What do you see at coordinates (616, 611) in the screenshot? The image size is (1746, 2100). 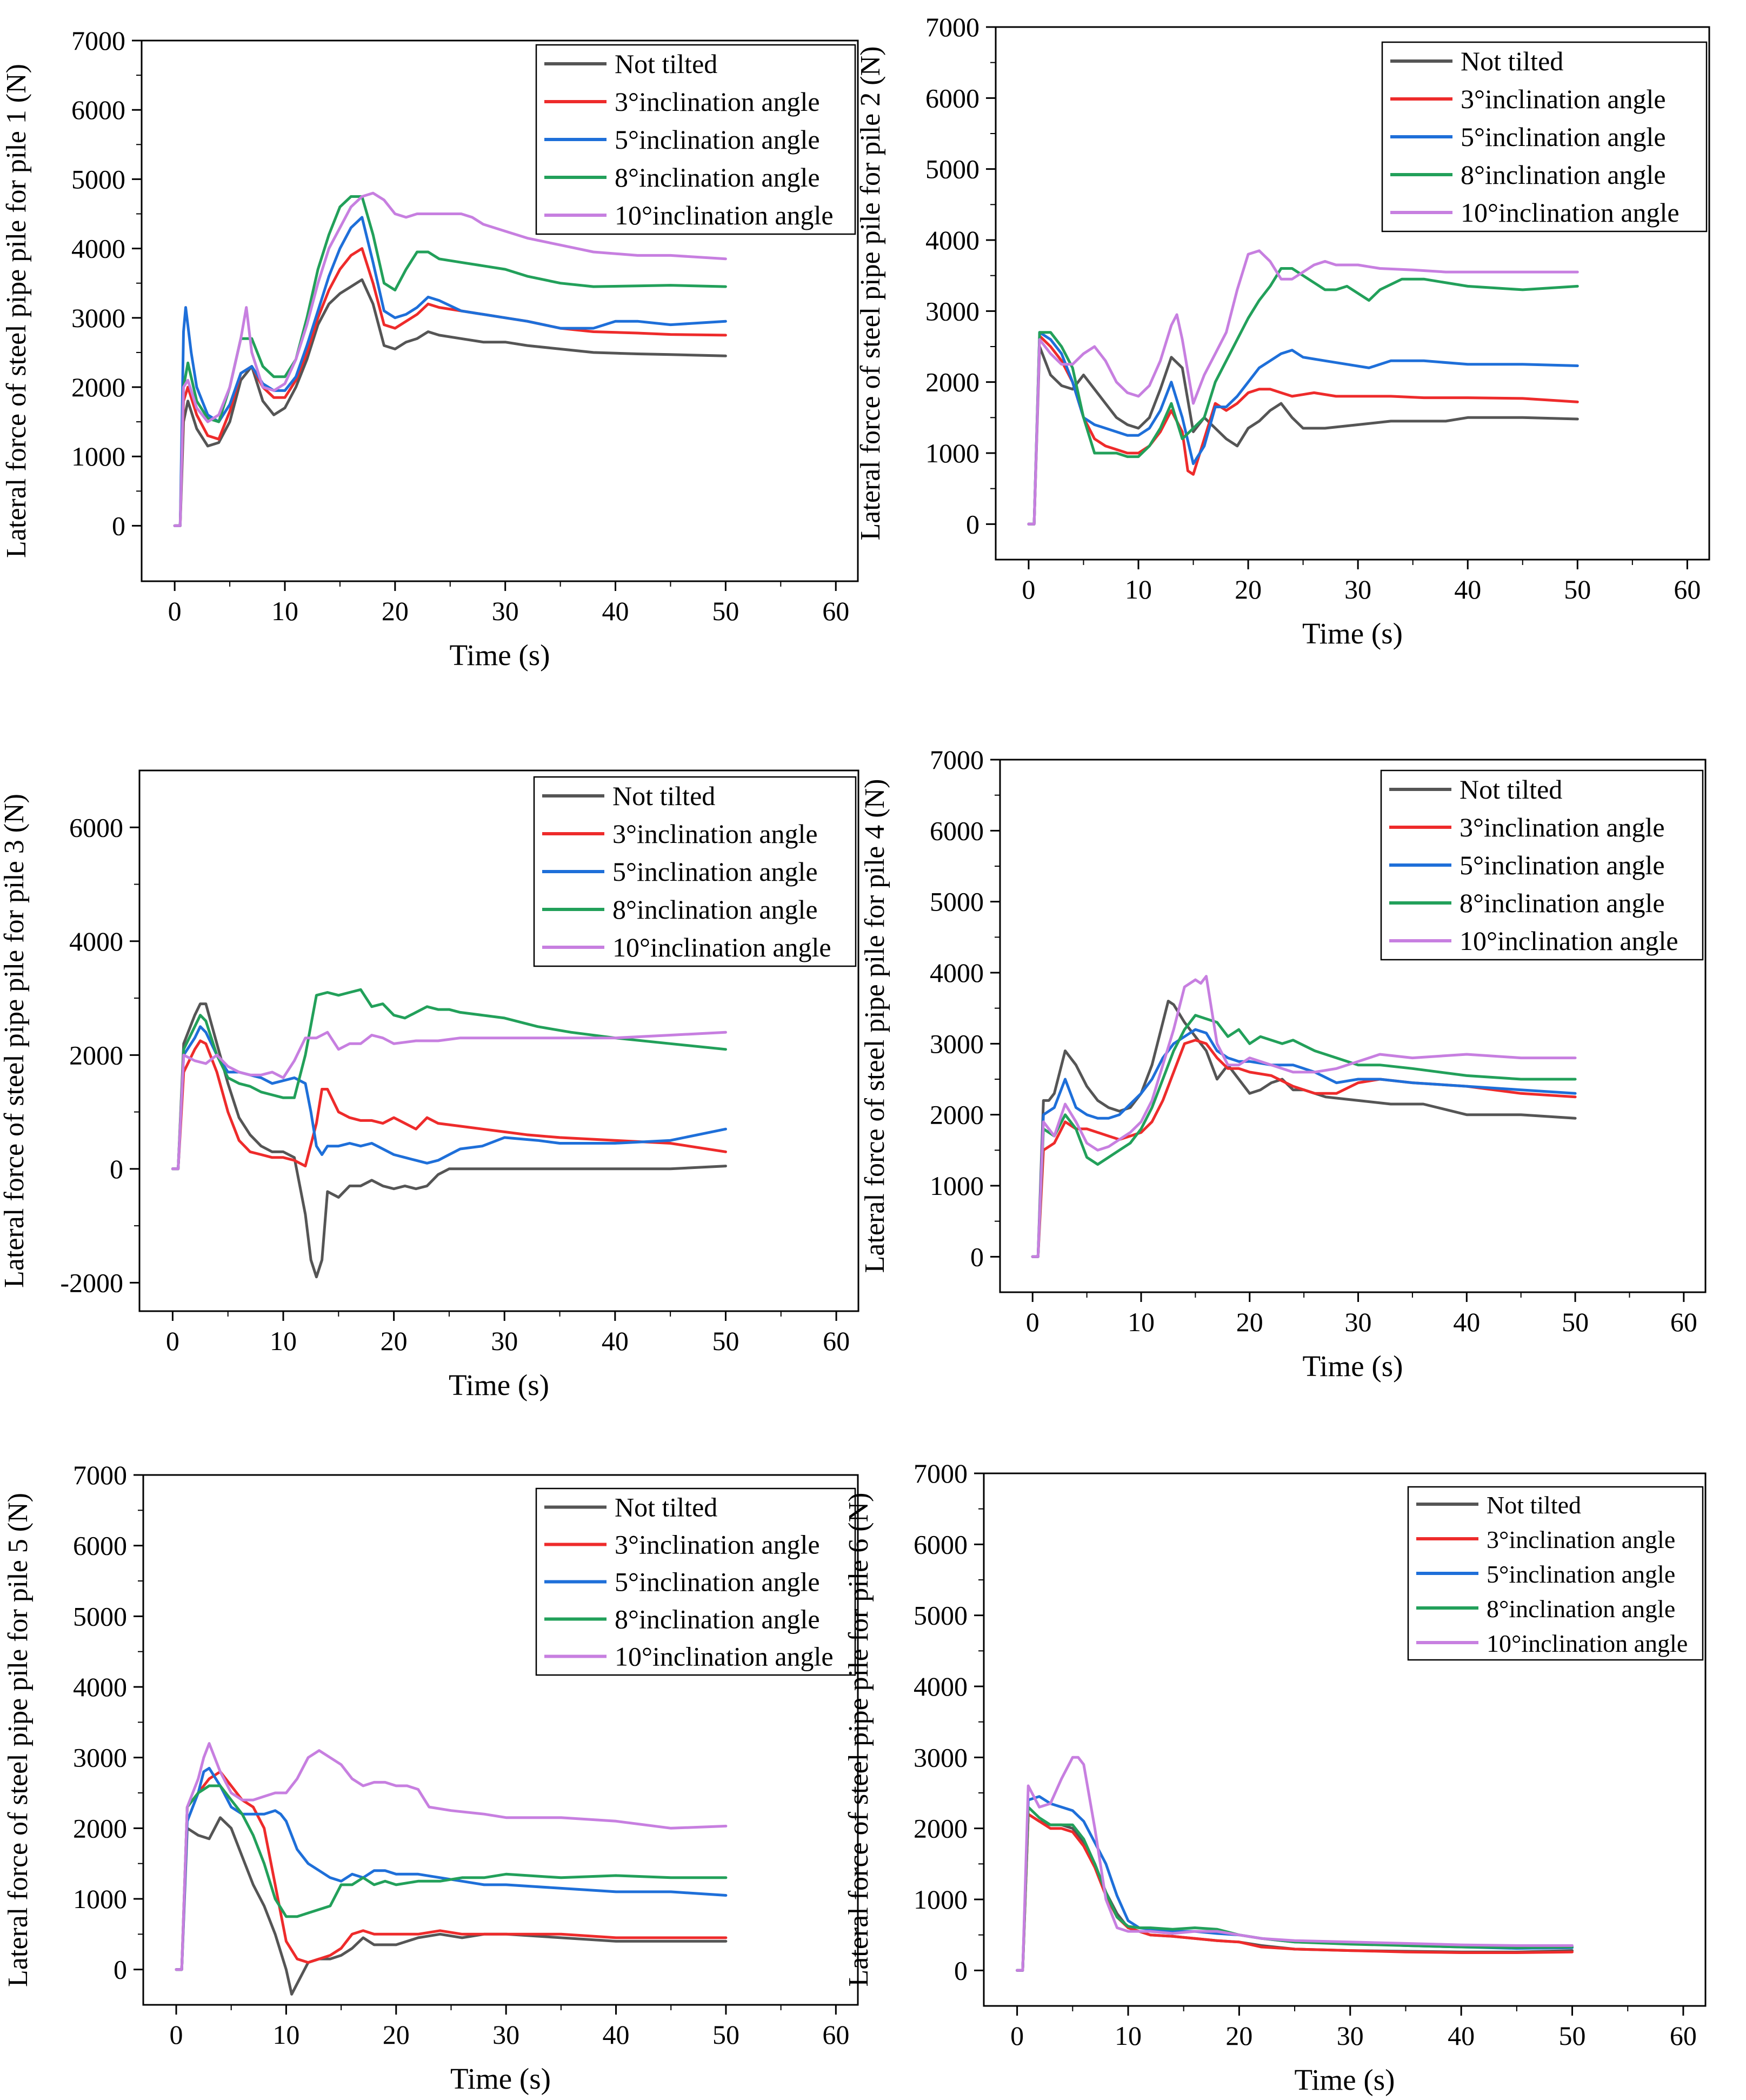 I see `pile-1-x-tick-label: 40` at bounding box center [616, 611].